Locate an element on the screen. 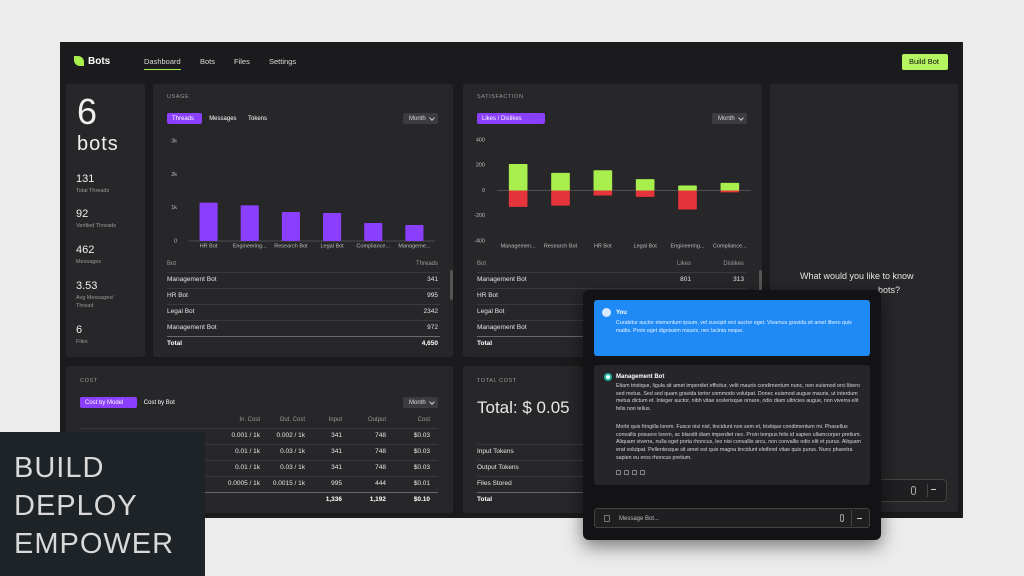  tab-label: Tokens is located at coordinates (258, 119).